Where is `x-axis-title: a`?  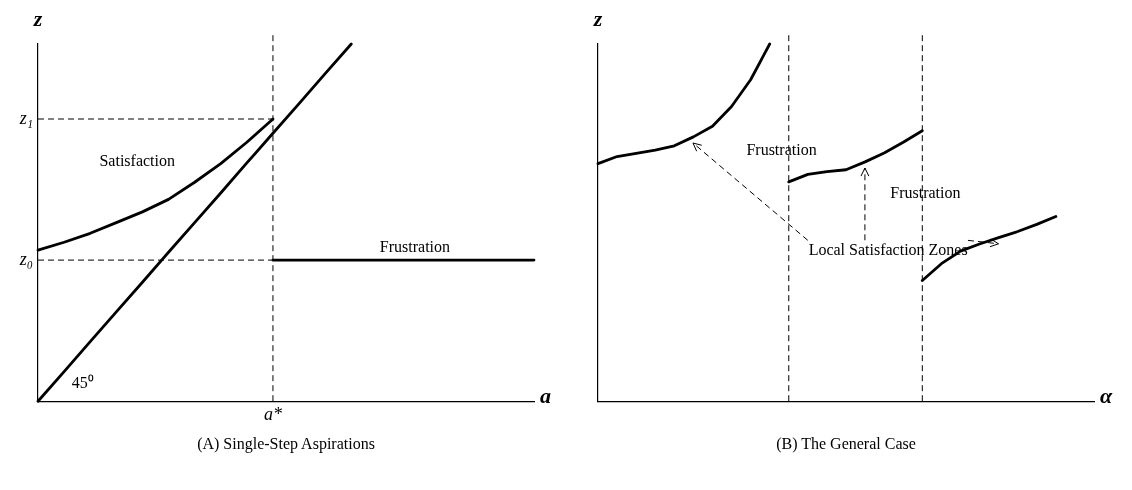
x-axis-title: a is located at coordinates (545, 395).